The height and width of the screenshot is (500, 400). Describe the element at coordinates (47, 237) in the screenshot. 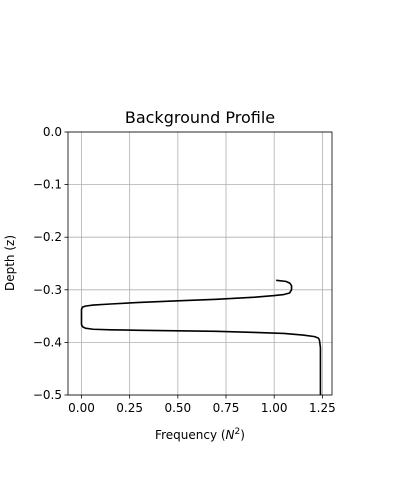

I see `y-tick-label: −0.2` at that location.